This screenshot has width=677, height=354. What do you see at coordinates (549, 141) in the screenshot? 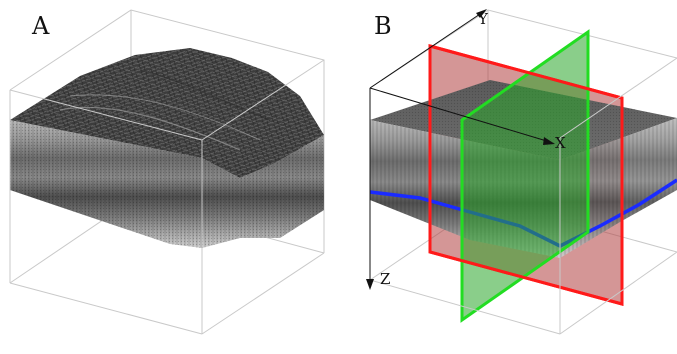
I see `x-axis-arrowhead` at bounding box center [549, 141].